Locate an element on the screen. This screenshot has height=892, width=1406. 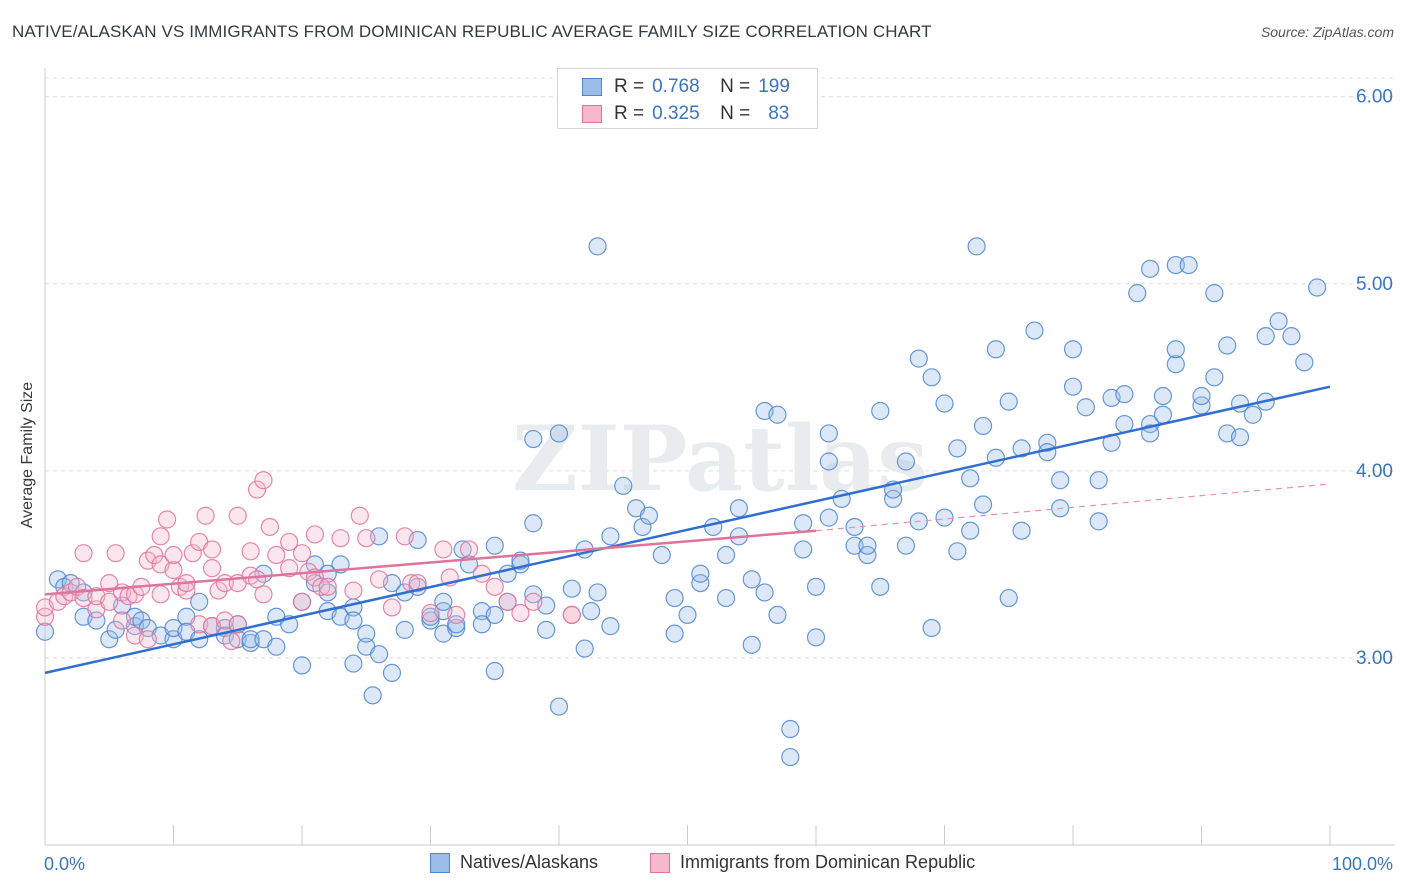
source-label: Source: ZipAtlas.com is located at coordinates (1327, 32).